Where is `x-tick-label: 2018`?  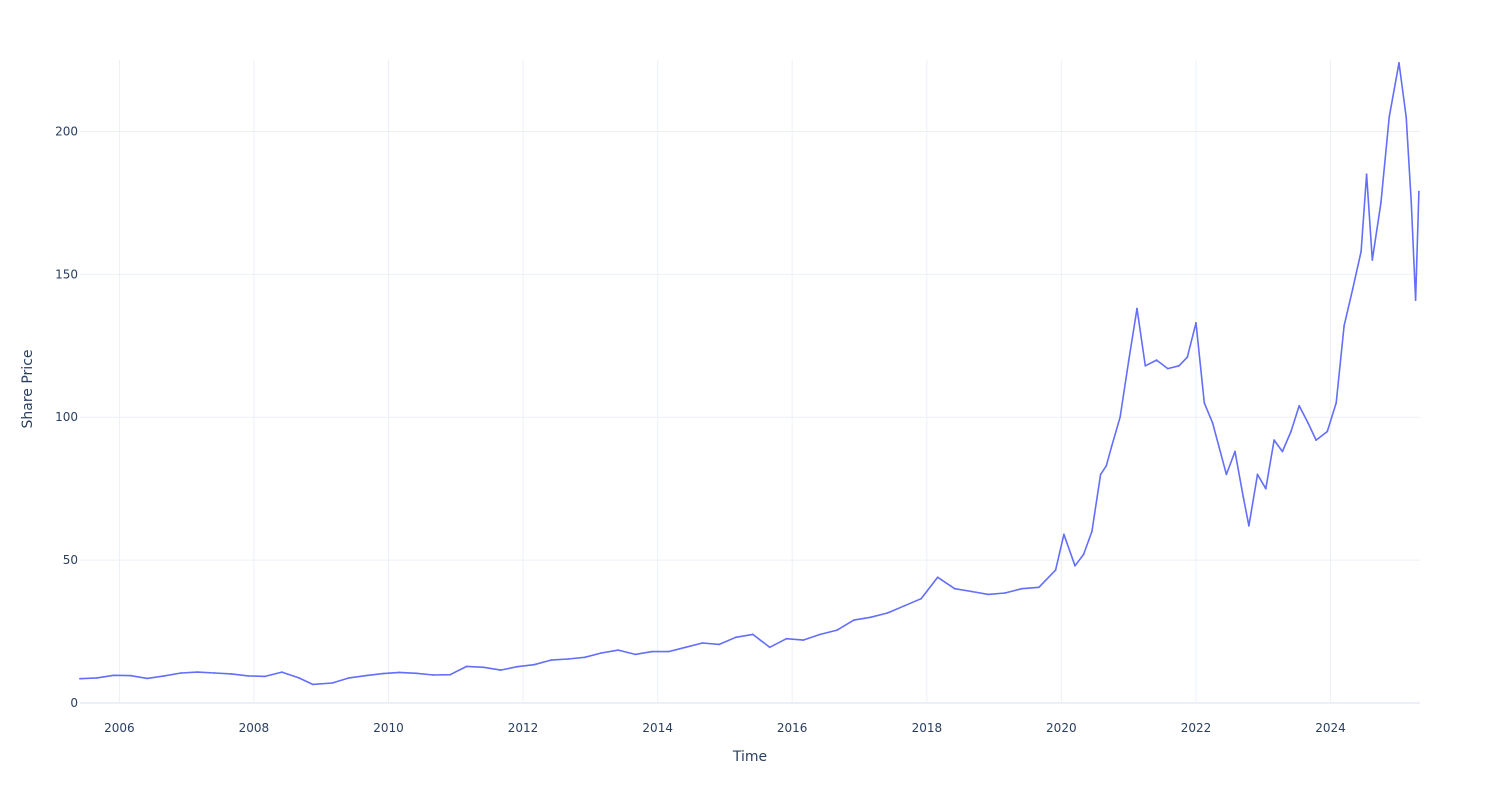 x-tick-label: 2018 is located at coordinates (927, 728).